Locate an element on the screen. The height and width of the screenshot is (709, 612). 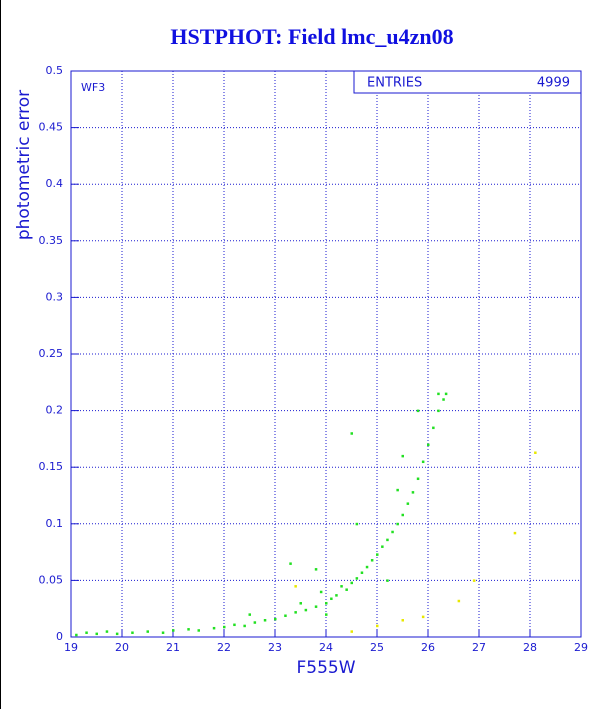
x-tick-label: 19 is located at coordinates (71, 647).